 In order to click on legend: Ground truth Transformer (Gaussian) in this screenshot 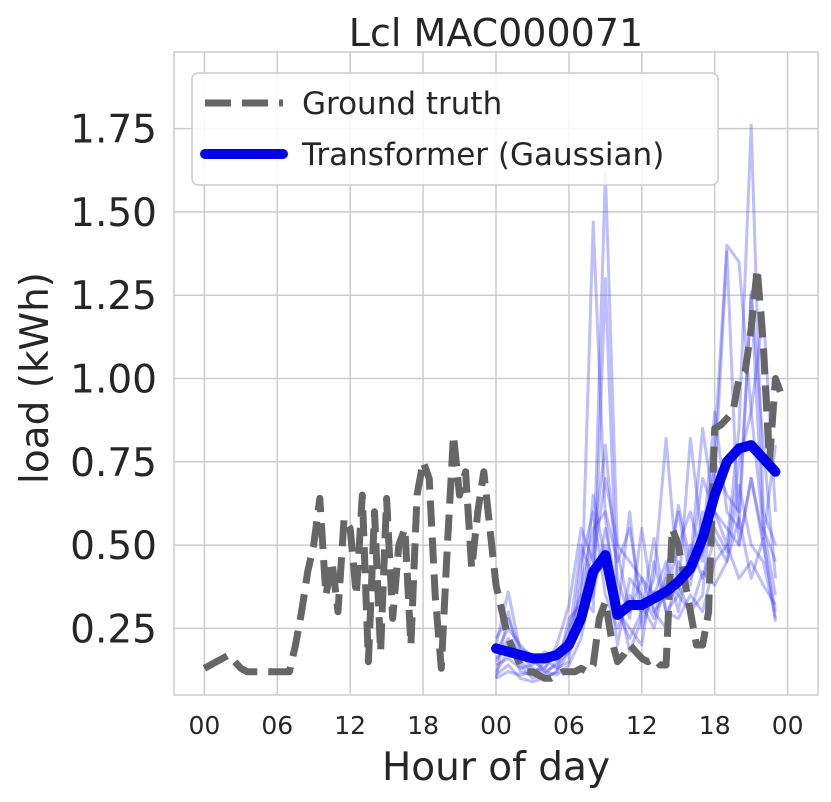, I will do `click(455, 129)`.